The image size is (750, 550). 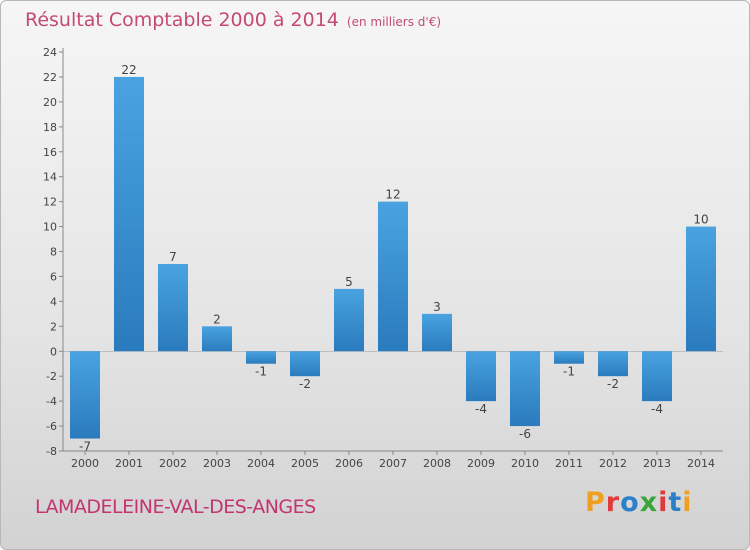 What do you see at coordinates (182, 20) in the screenshot?
I see `chart-title-text: Résultat Comptable 2000 à 2014` at bounding box center [182, 20].